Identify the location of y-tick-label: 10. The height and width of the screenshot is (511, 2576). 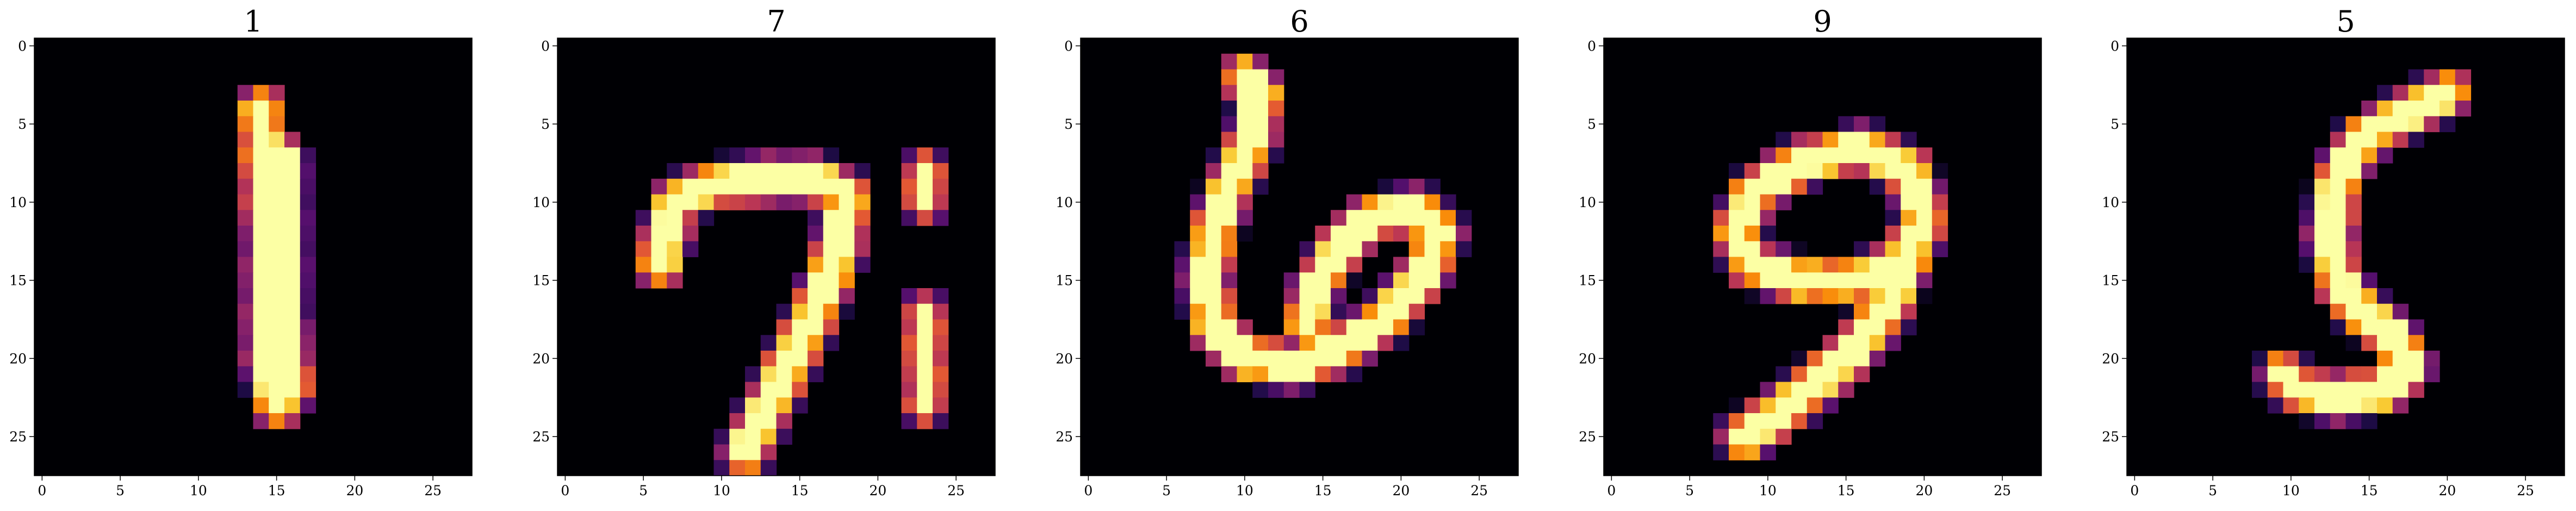
(2110, 202).